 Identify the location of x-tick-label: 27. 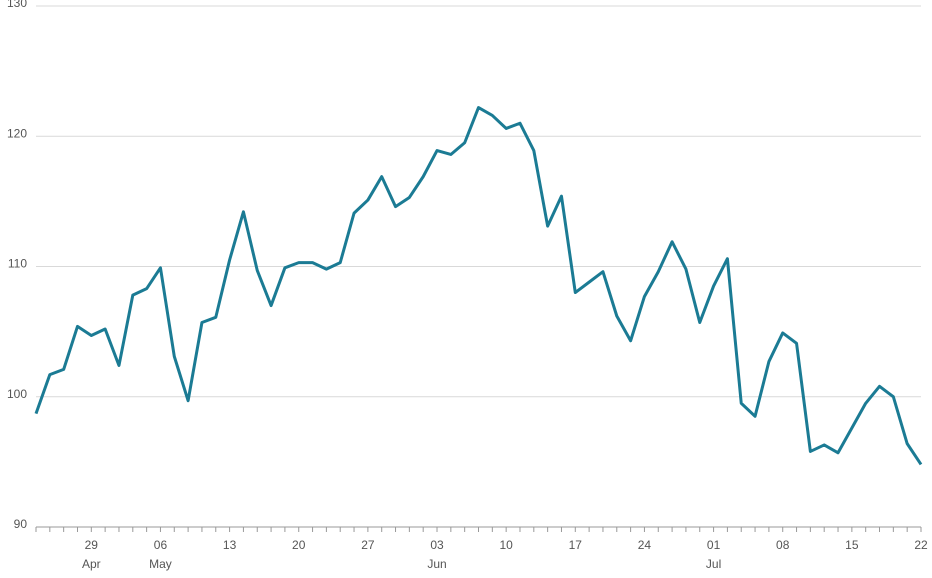
(368, 545).